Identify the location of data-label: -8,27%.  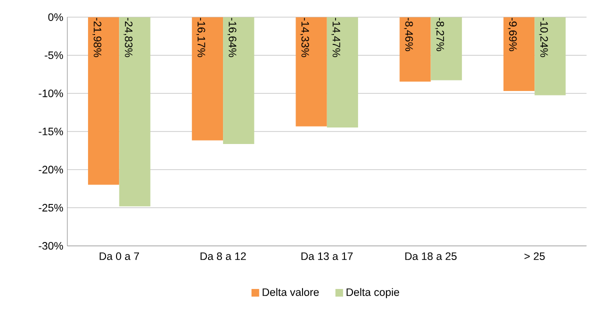
(439, 35).